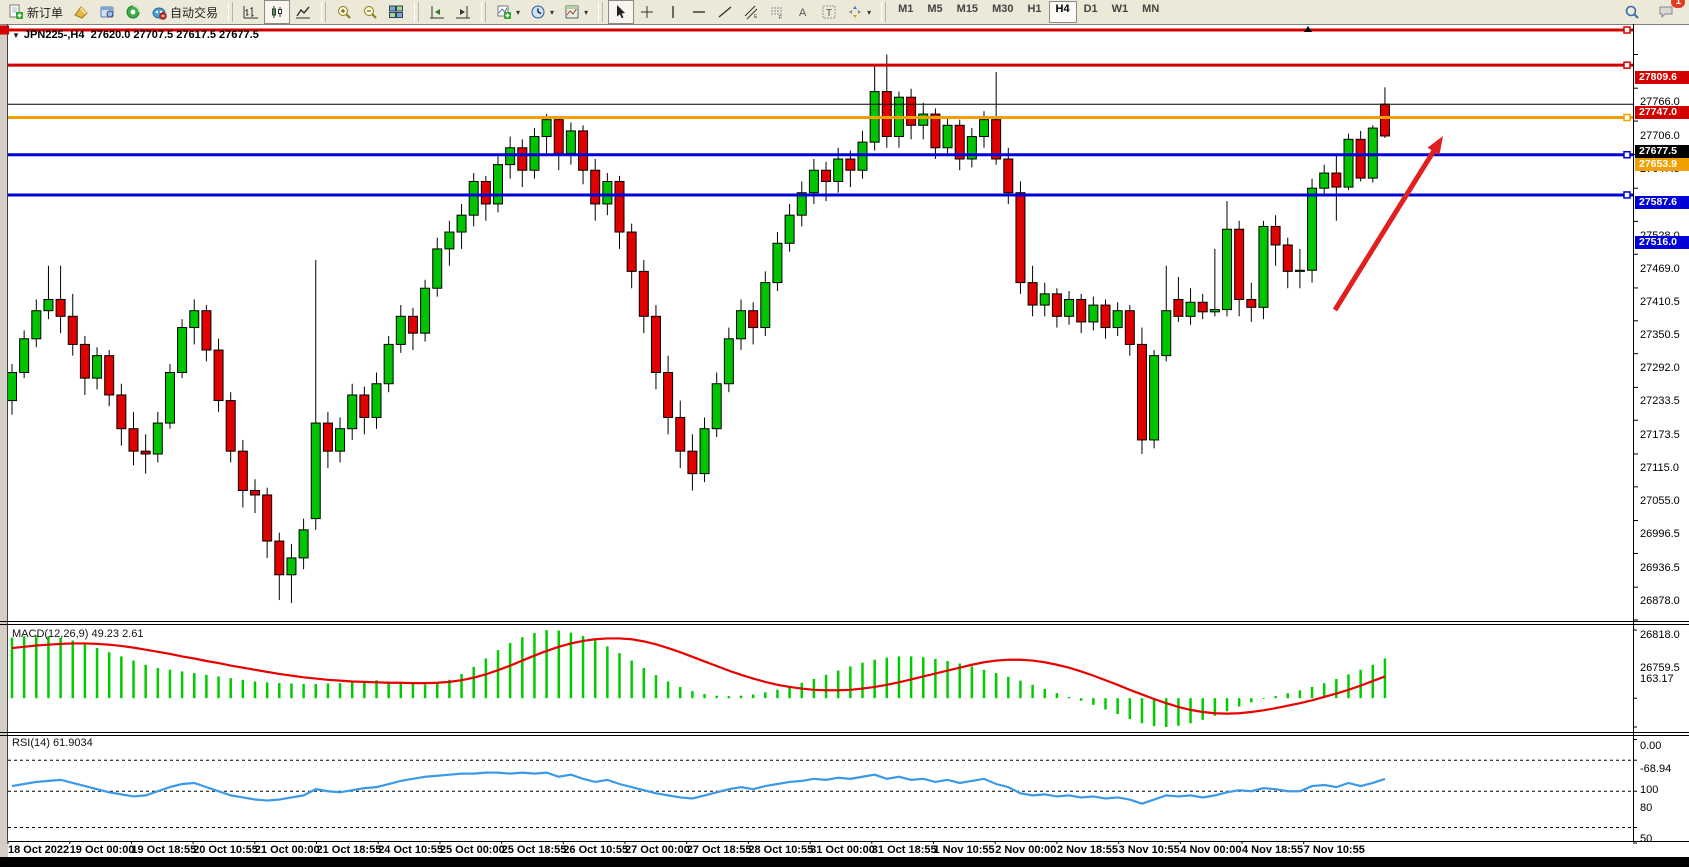  I want to click on arrows-button: ▾, so click(859, 12).